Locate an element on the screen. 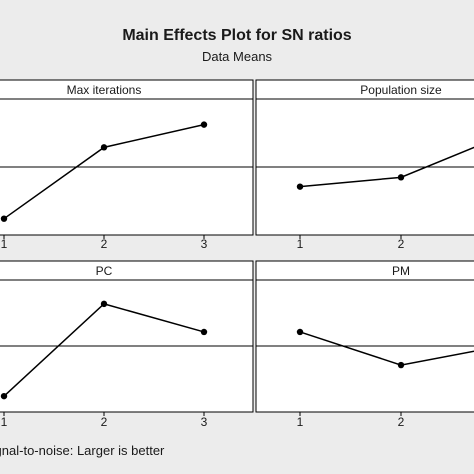 This screenshot has width=474, height=474. panel-label: PM is located at coordinates (401, 271).